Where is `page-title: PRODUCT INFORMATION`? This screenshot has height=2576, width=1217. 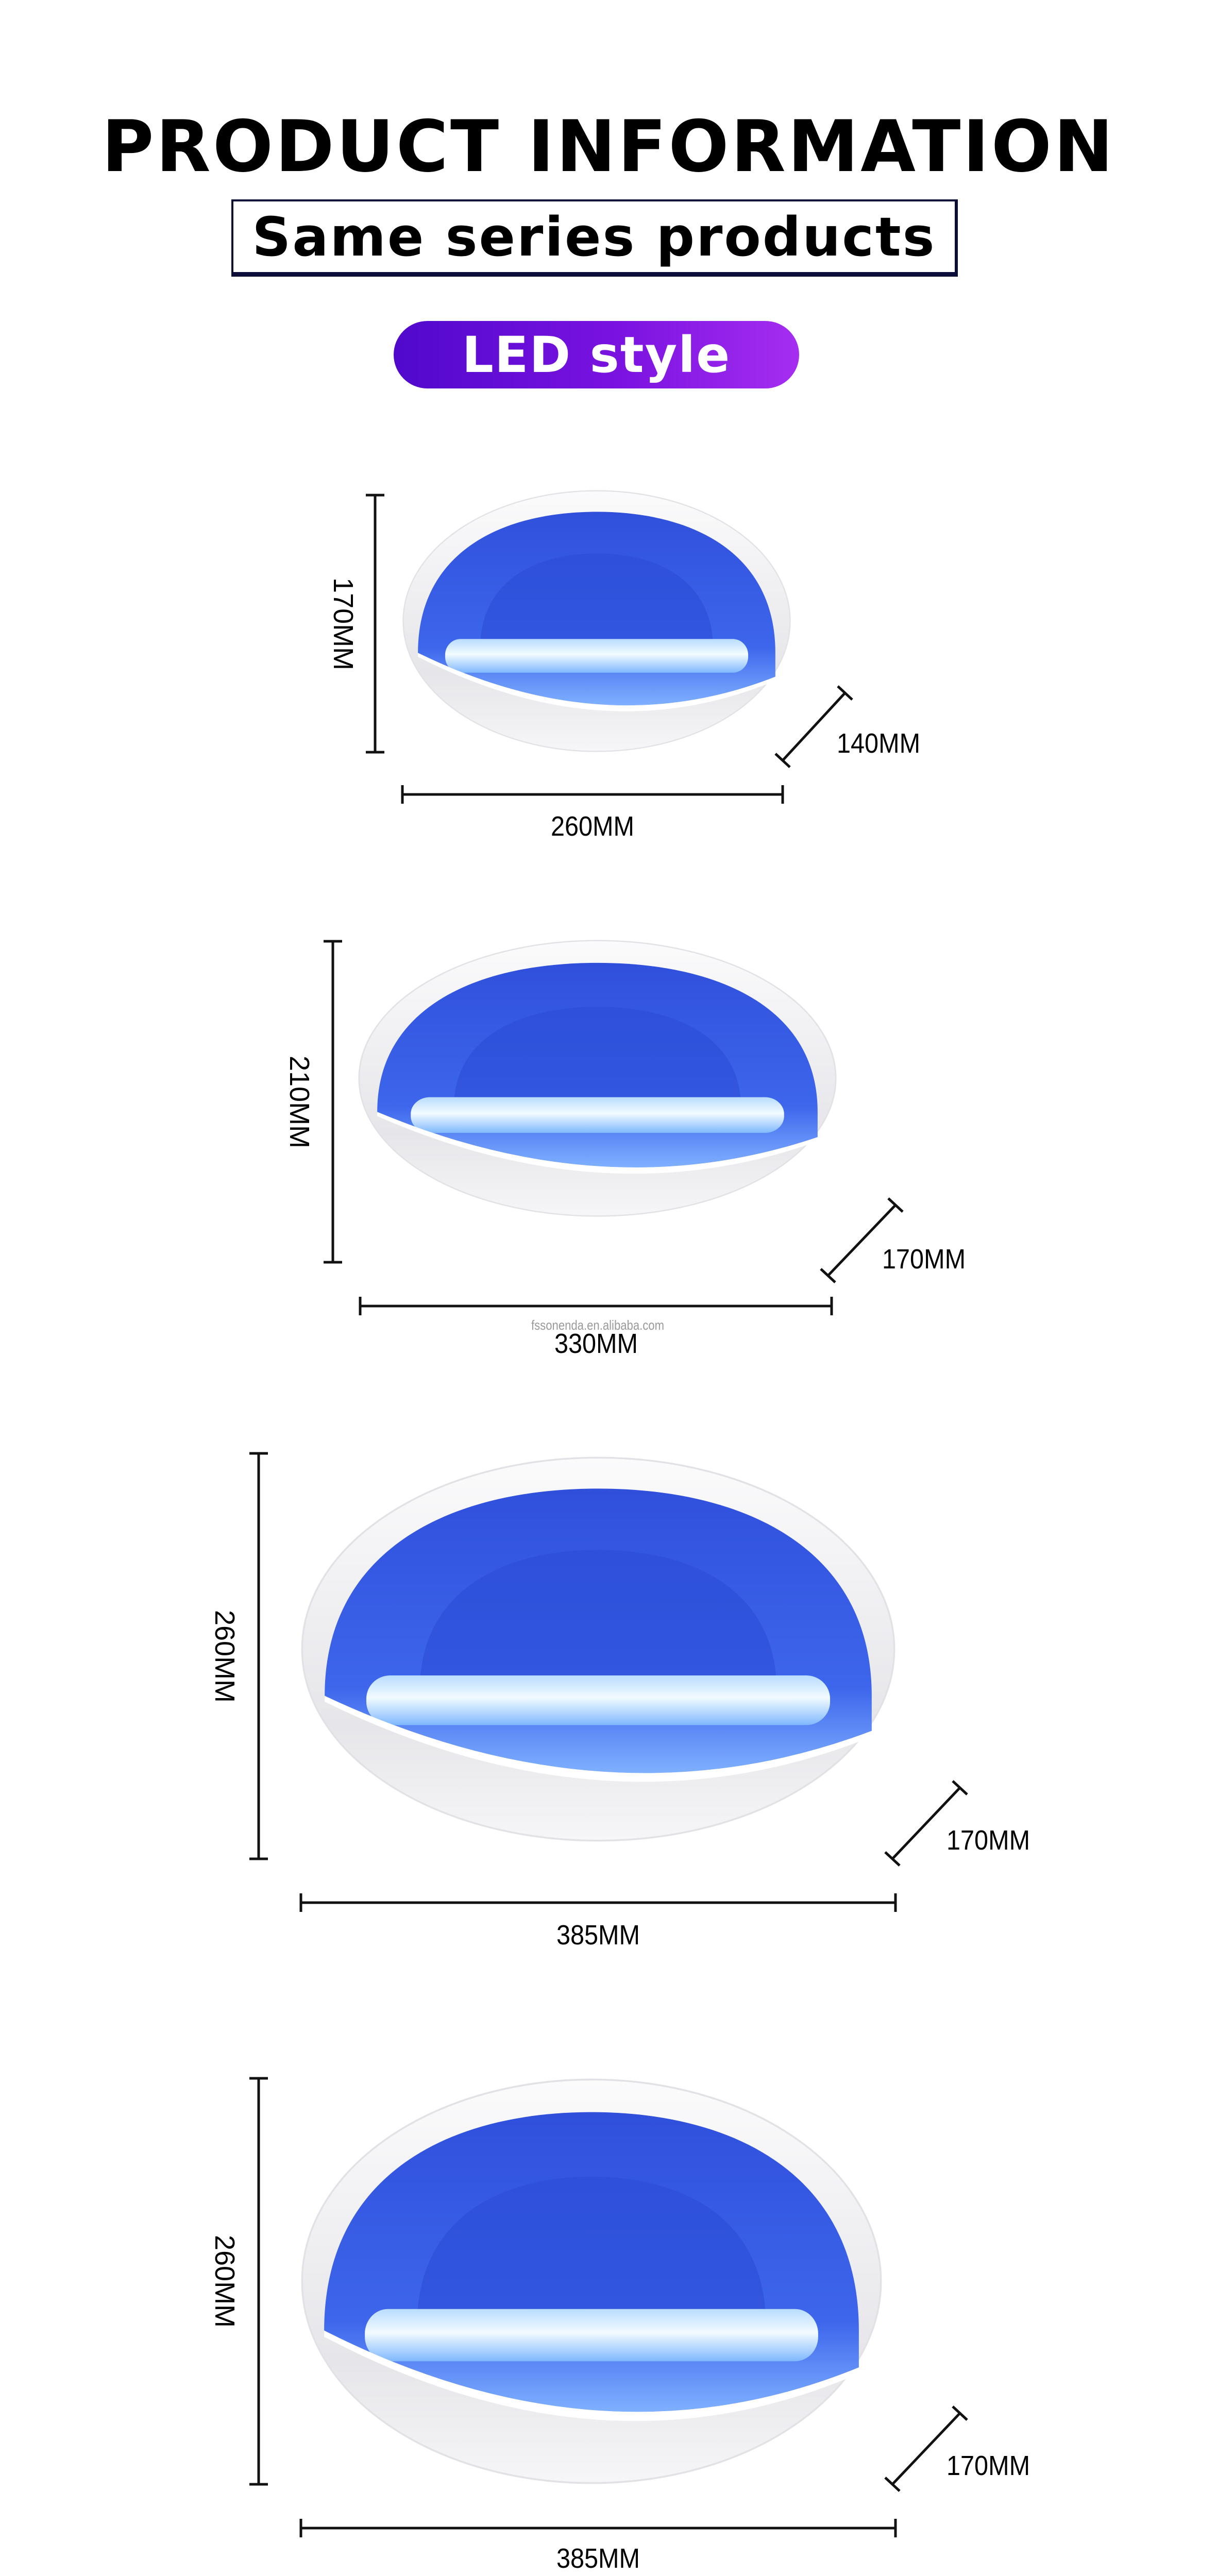
page-title: PRODUCT INFORMATION is located at coordinates (608, 146).